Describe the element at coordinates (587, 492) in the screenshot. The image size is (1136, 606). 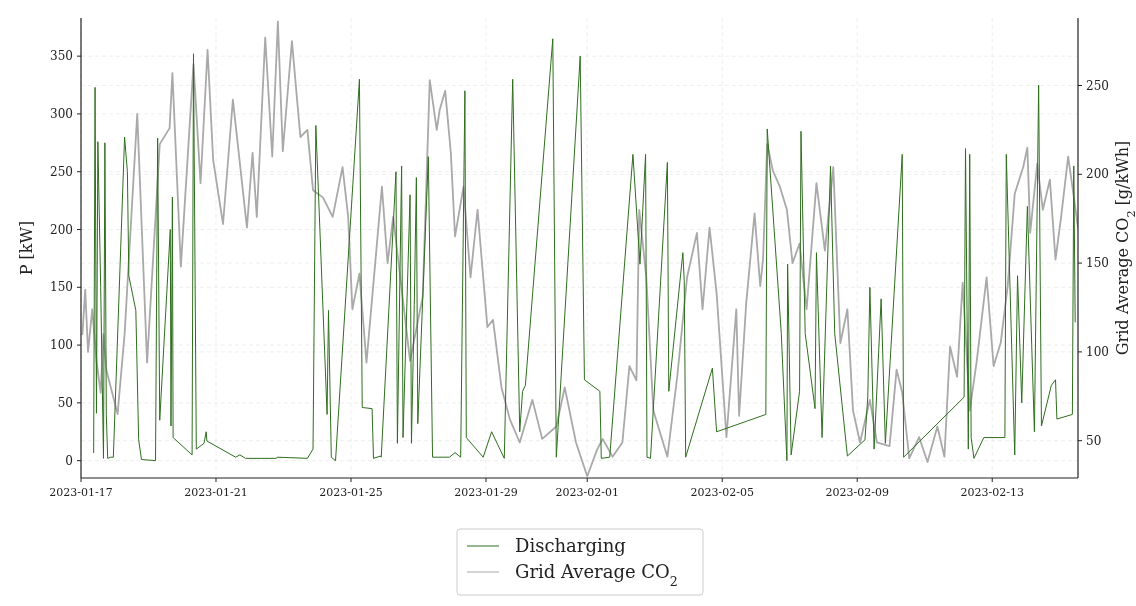
I see `x-tick-label: 2023-02-01` at that location.